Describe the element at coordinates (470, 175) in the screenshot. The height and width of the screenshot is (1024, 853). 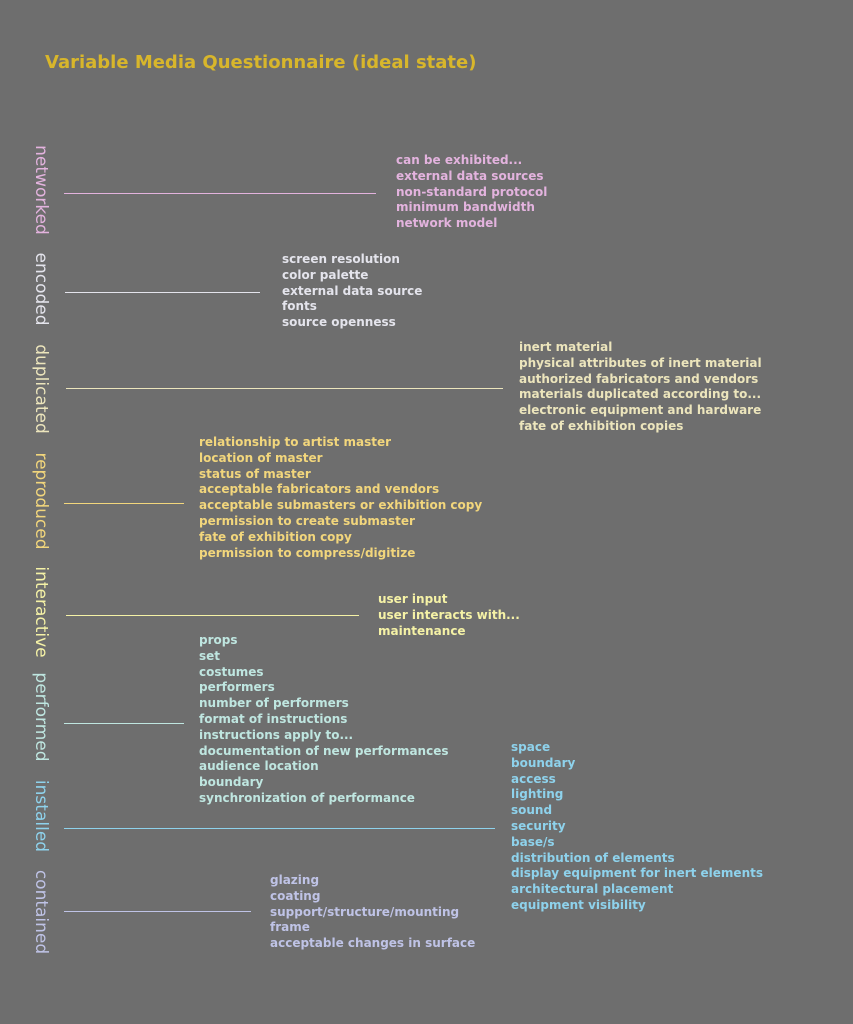
I see `list-item: external data sources` at that location.